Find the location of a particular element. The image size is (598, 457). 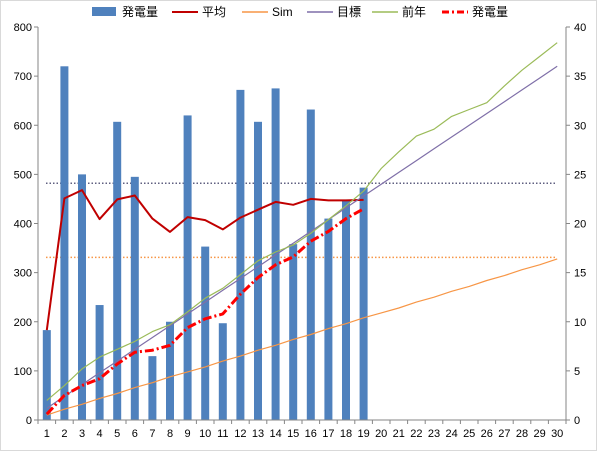

right-tick-label: 25 is located at coordinates (580, 175).